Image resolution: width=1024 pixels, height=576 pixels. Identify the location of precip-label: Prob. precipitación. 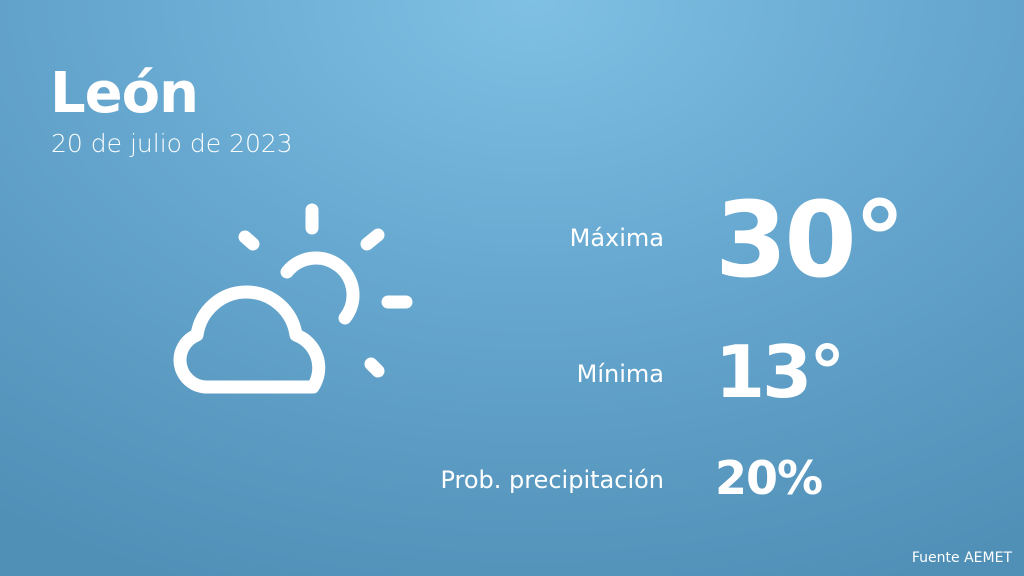
(552, 480).